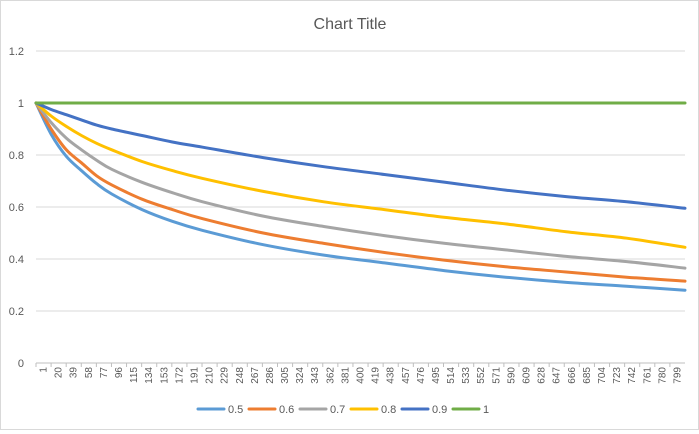 The height and width of the screenshot is (434, 699). What do you see at coordinates (451, 375) in the screenshot?
I see `x-tick-label: 514` at bounding box center [451, 375].